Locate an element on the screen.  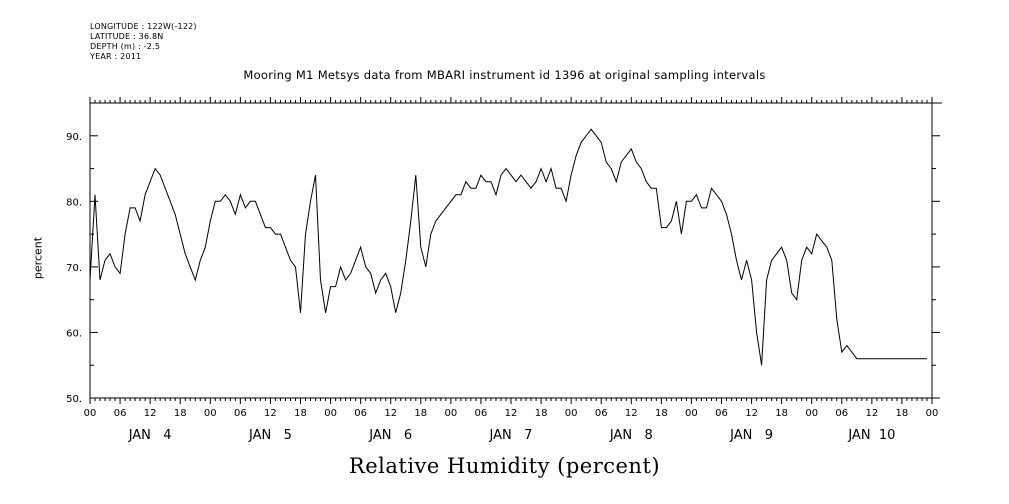
variable-title: Relative Humidity (percent) is located at coordinates (504, 466).